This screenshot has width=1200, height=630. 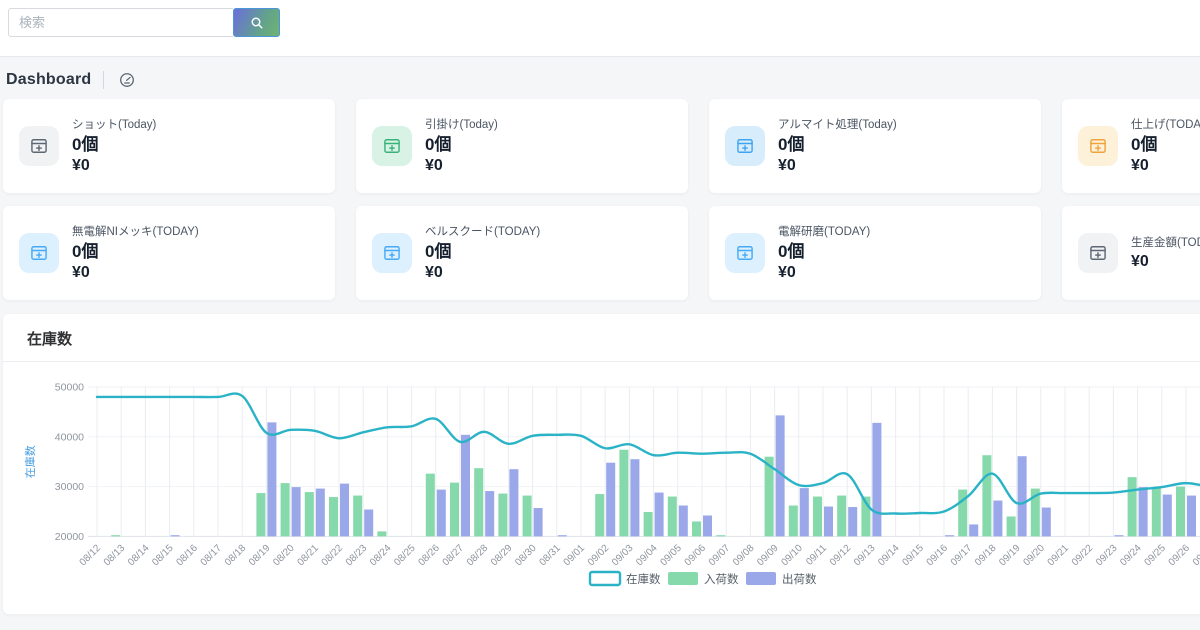 What do you see at coordinates (643, 579) in the screenshot?
I see `legend-label: 在庫数` at bounding box center [643, 579].